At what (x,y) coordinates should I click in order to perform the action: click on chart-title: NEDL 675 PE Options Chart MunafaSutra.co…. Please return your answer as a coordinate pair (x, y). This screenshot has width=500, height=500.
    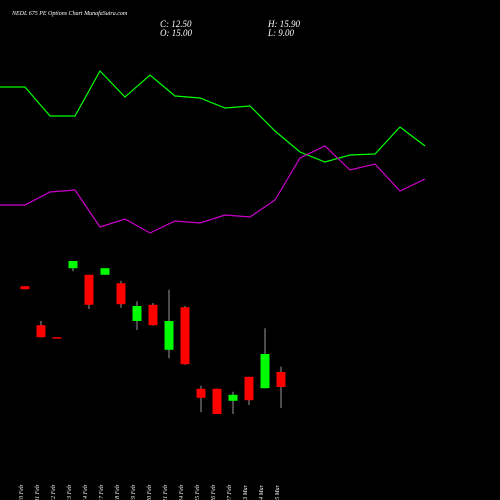
    Looking at the image, I should click on (69, 13).